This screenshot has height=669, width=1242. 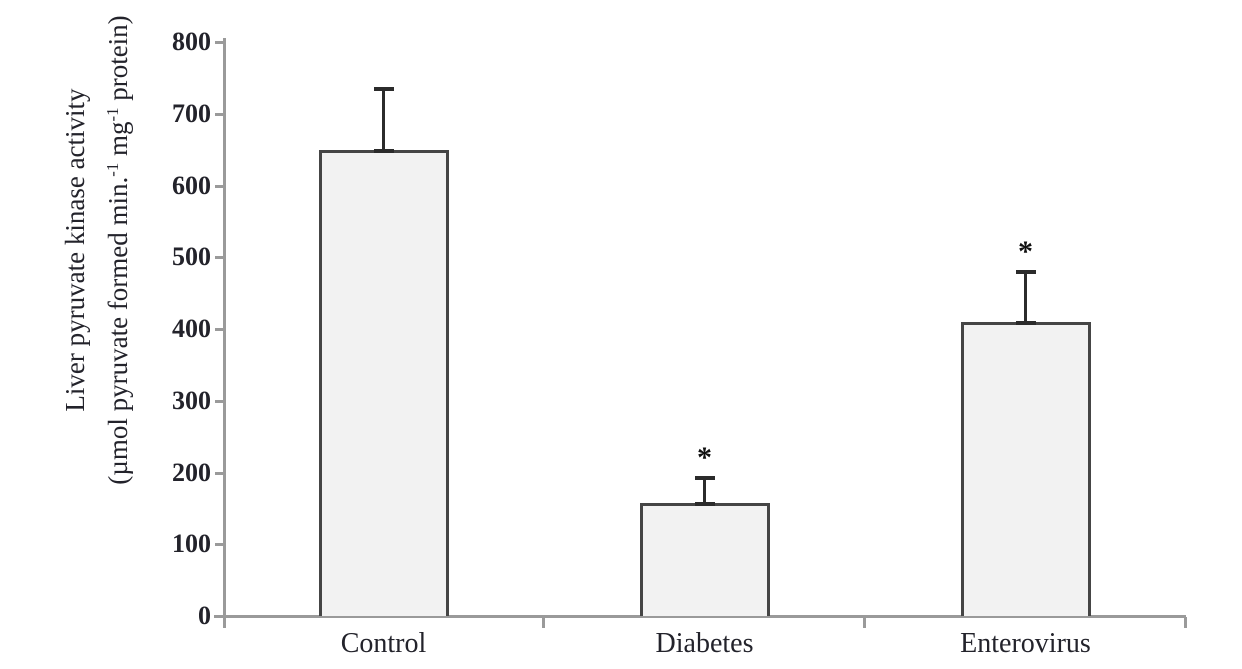 What do you see at coordinates (191, 41) in the screenshot?
I see `y-tick-label: 800` at bounding box center [191, 41].